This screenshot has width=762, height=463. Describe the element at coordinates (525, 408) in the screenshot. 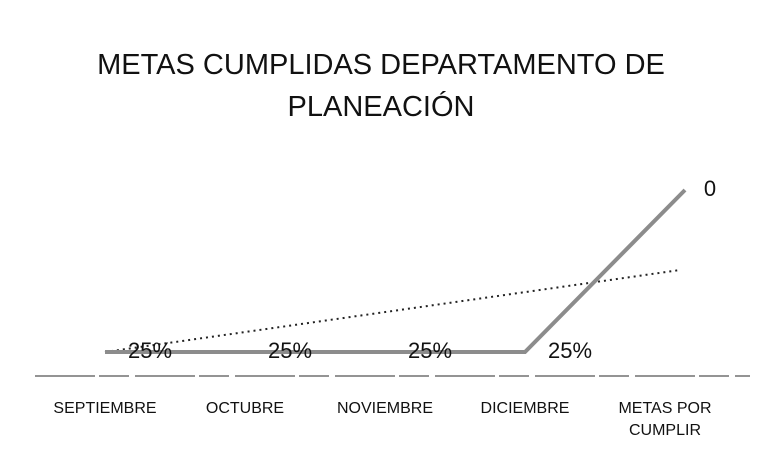

I see `x-tick-label: DICIEMBRE` at that location.